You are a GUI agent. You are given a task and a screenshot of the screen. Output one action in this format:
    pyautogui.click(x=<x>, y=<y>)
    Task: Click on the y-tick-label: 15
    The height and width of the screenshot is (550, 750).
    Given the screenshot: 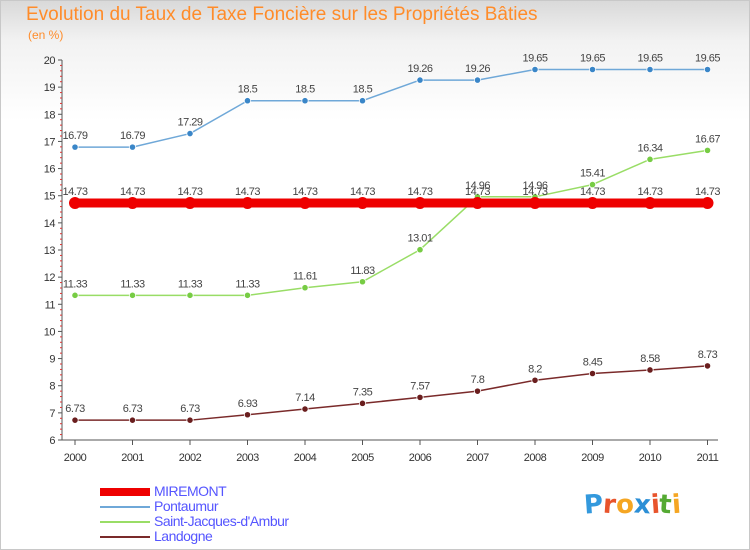 What is the action you would take?
    pyautogui.click(x=50, y=197)
    